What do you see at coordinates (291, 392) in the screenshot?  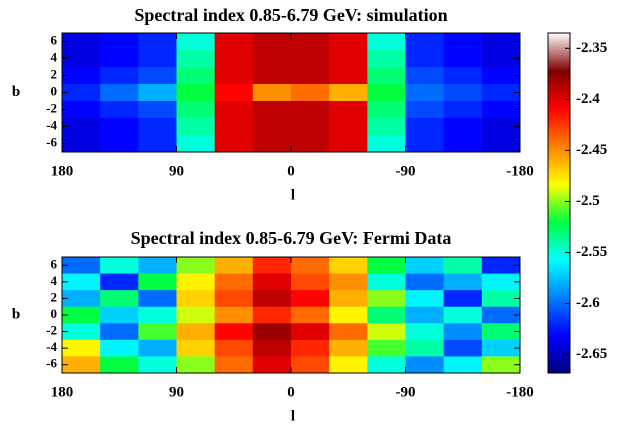 I see `x-tick-label: 0` at bounding box center [291, 392].